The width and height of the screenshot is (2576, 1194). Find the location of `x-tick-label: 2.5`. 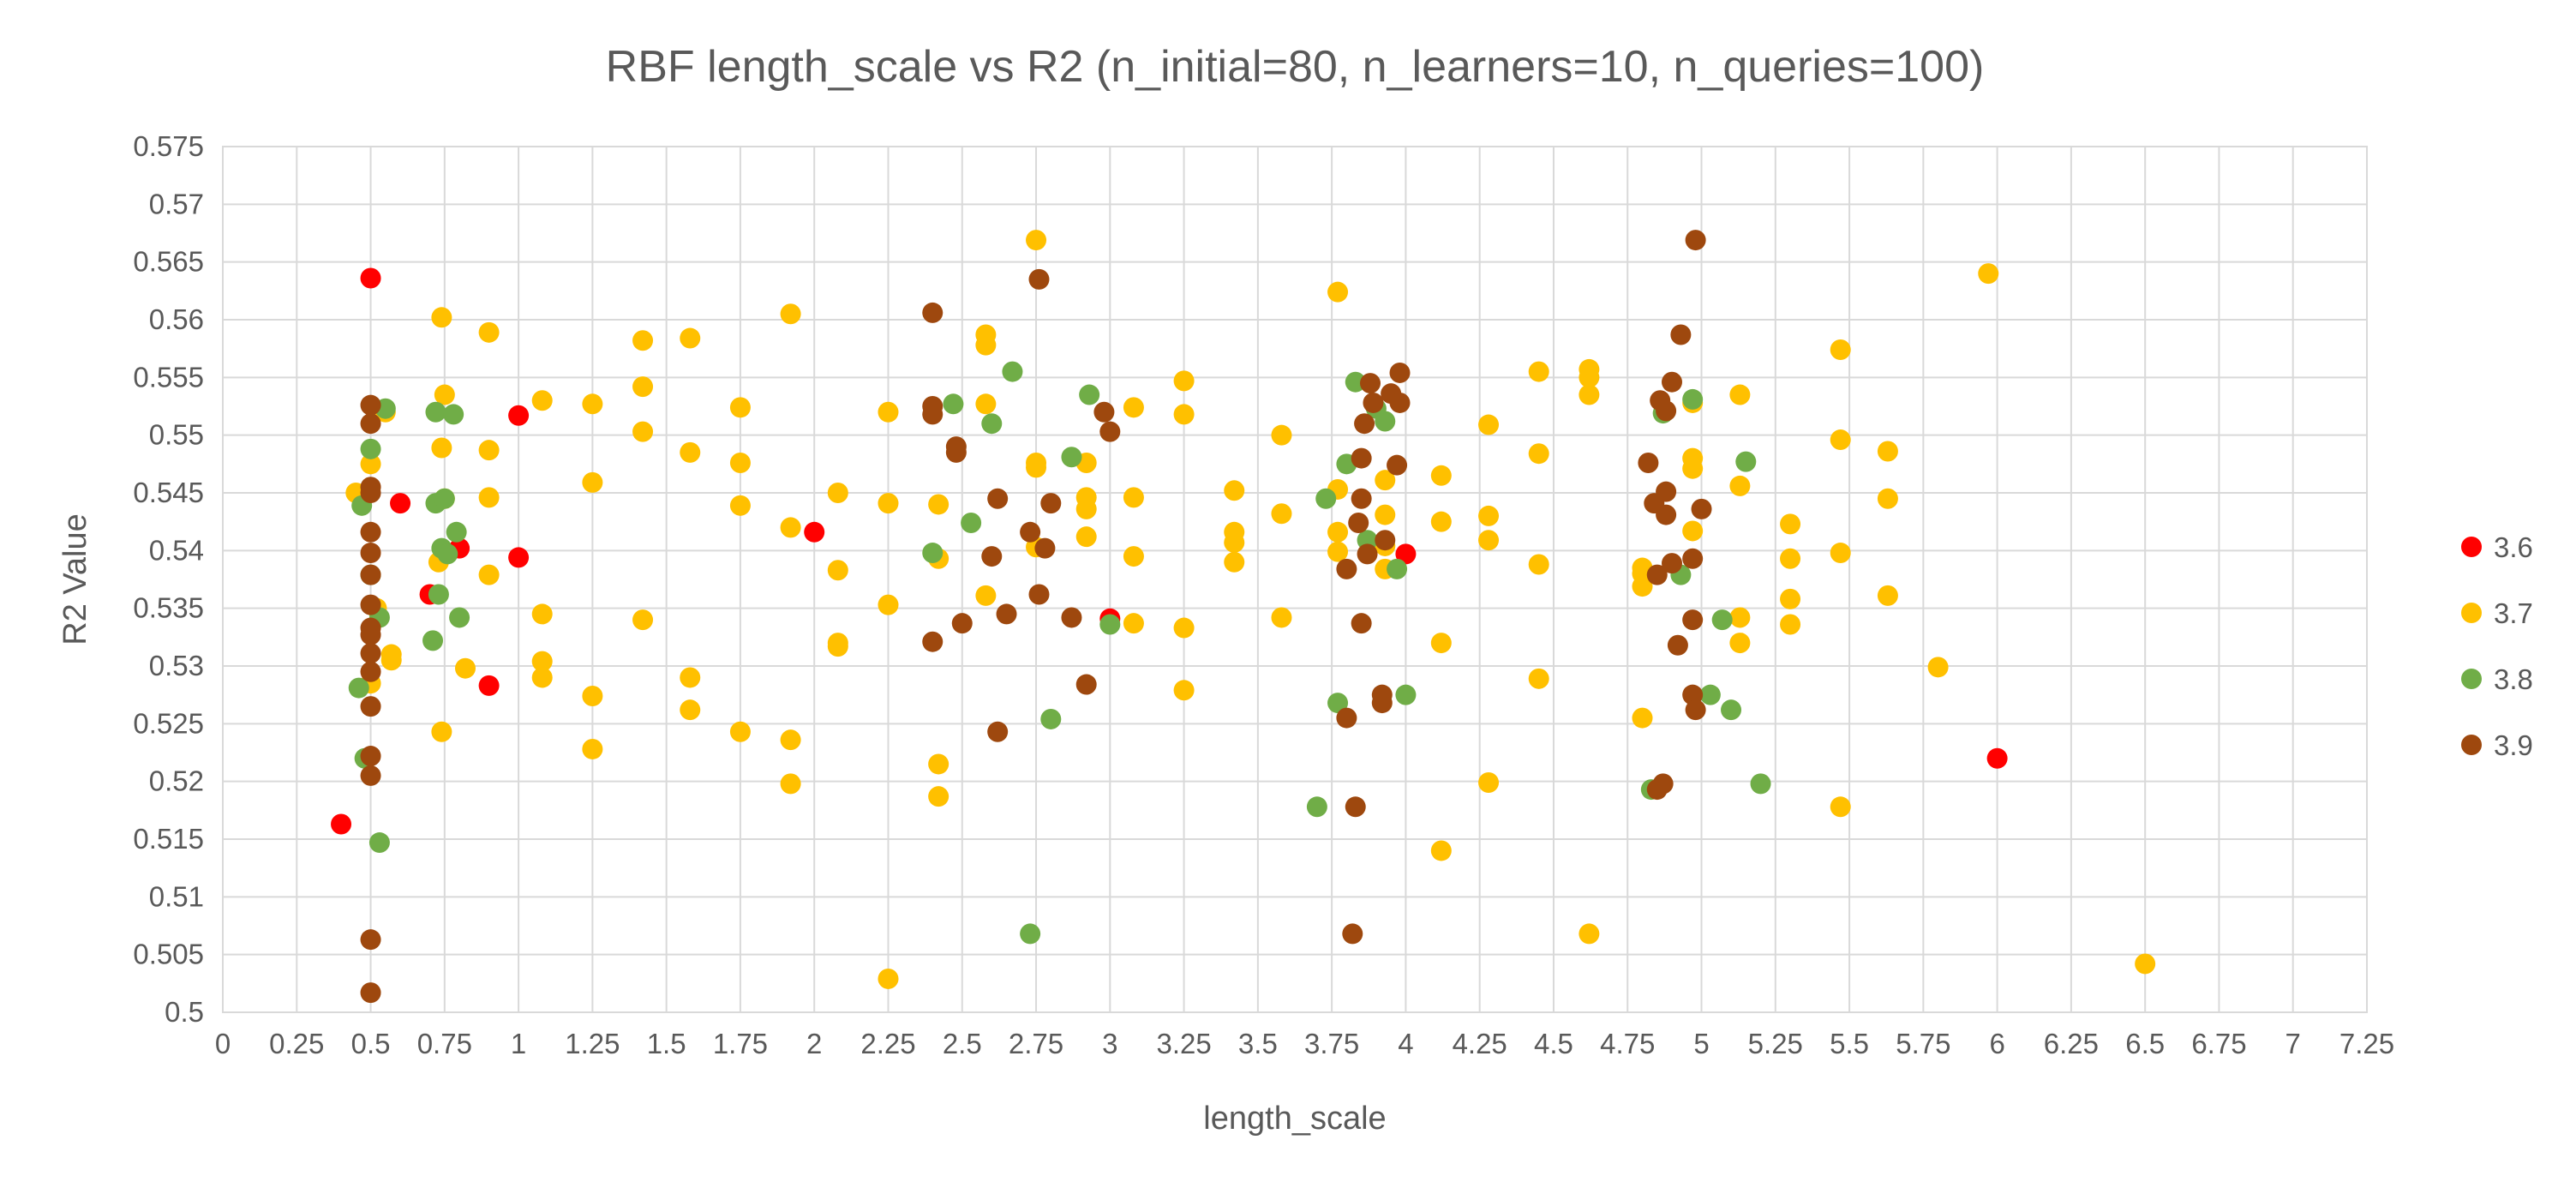

x-tick-label: 2.5 is located at coordinates (962, 1043).